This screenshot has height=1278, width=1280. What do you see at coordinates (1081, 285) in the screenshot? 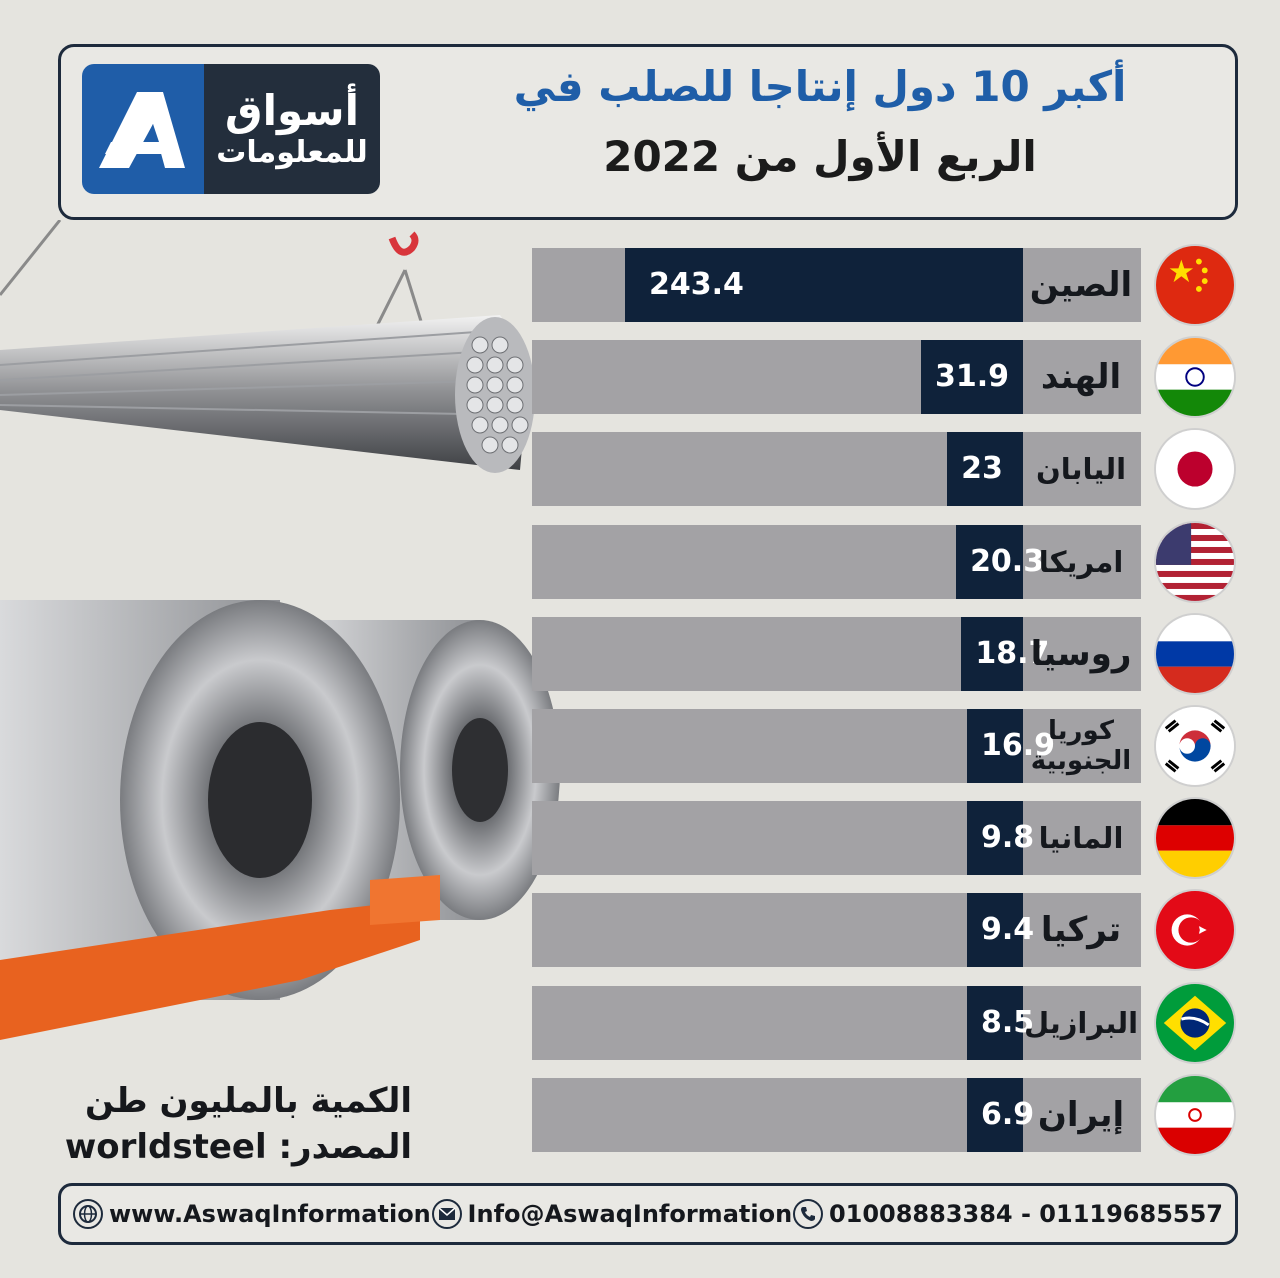
I see `category-label: الصين` at bounding box center [1081, 285].